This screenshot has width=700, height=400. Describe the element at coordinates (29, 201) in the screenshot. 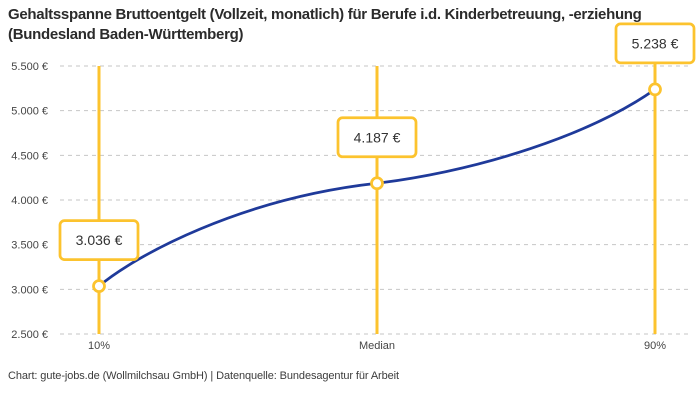

I see `y-axis-tick-label: 4.000 €` at that location.